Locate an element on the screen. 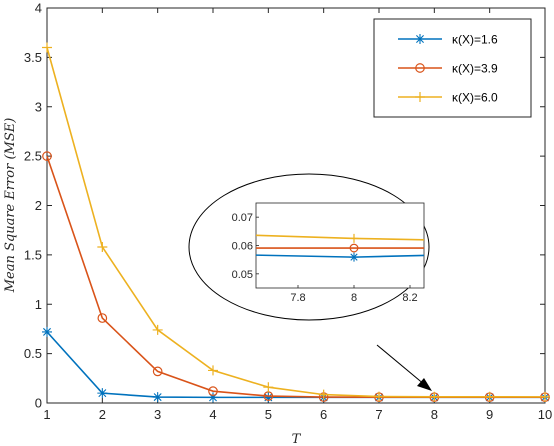  y-tick-label: 1 is located at coordinates (38, 304).